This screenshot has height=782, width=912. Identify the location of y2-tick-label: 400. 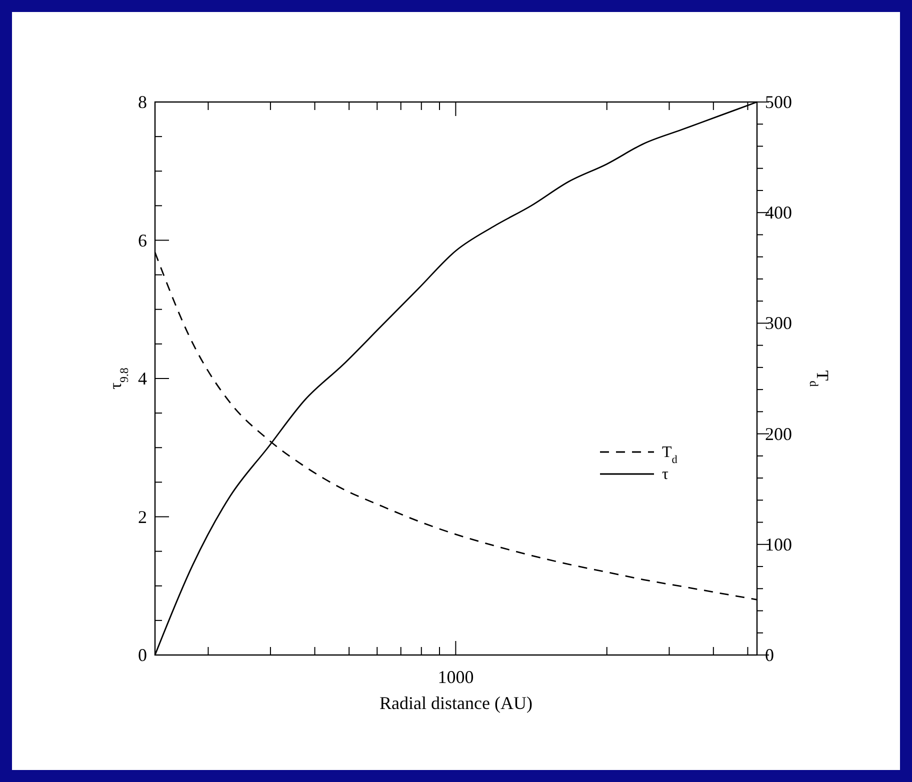
(778, 212).